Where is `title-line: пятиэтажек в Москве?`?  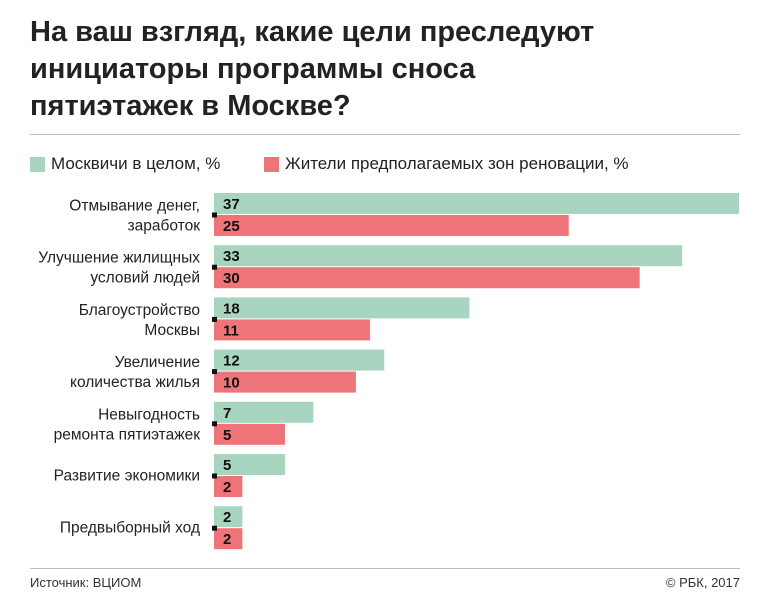 title-line: пятиэтажек в Москве? is located at coordinates (190, 106).